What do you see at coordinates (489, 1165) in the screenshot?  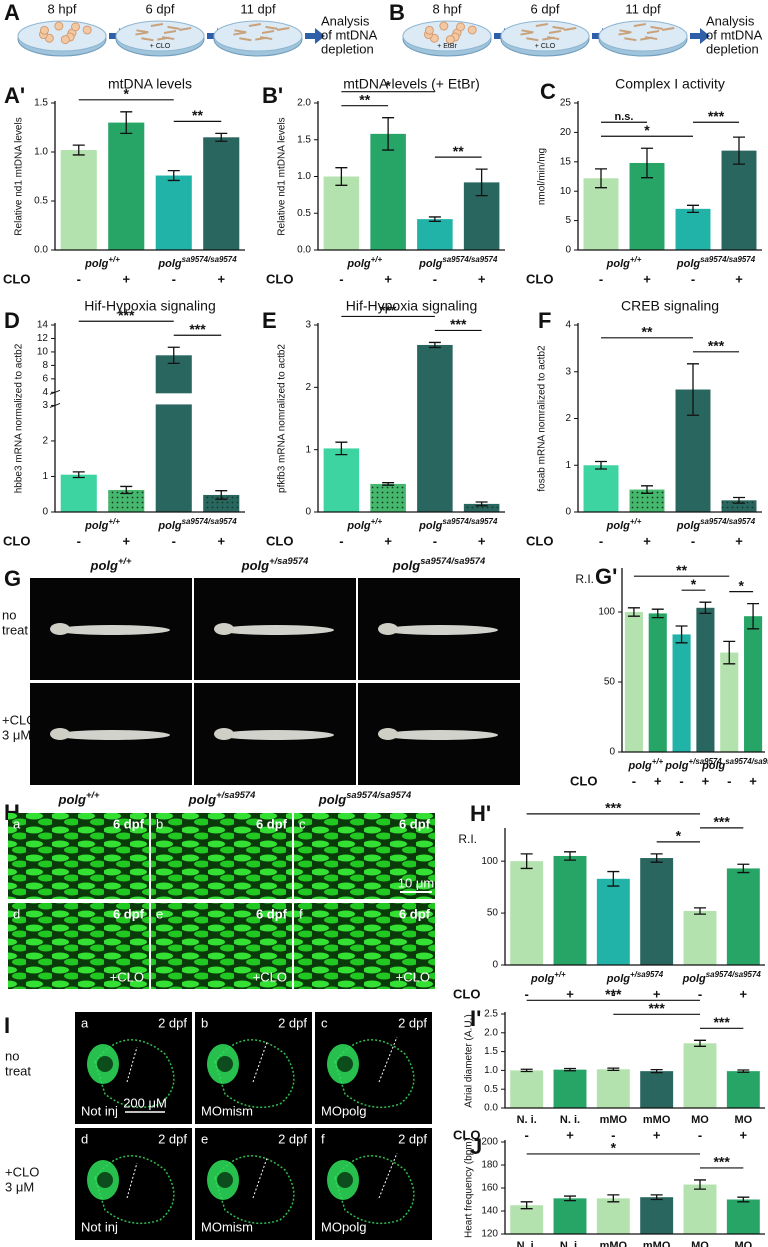 I see `y-tick-label: 180` at bounding box center [489, 1165].